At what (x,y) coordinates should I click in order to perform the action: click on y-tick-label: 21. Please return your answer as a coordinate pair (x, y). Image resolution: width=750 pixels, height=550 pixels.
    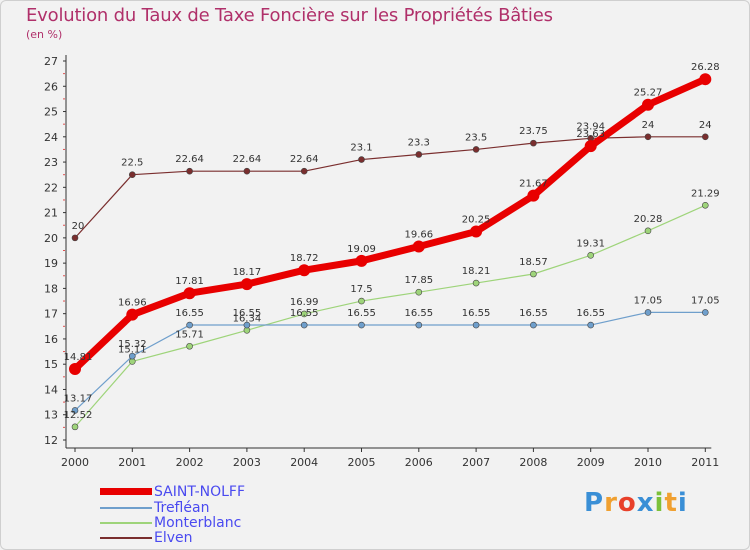
    Looking at the image, I should click on (51, 213).